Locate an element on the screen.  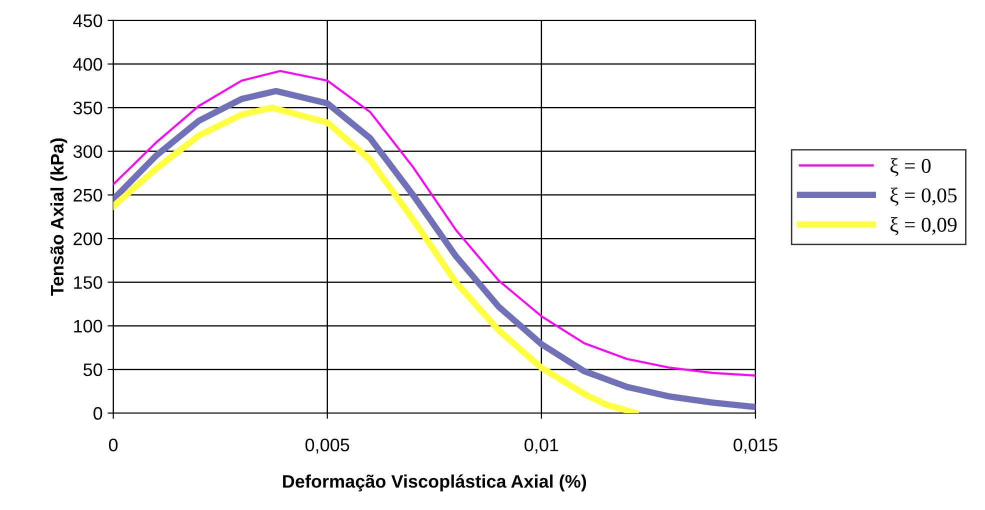
y-tick-label: 100 is located at coordinates (88, 326).